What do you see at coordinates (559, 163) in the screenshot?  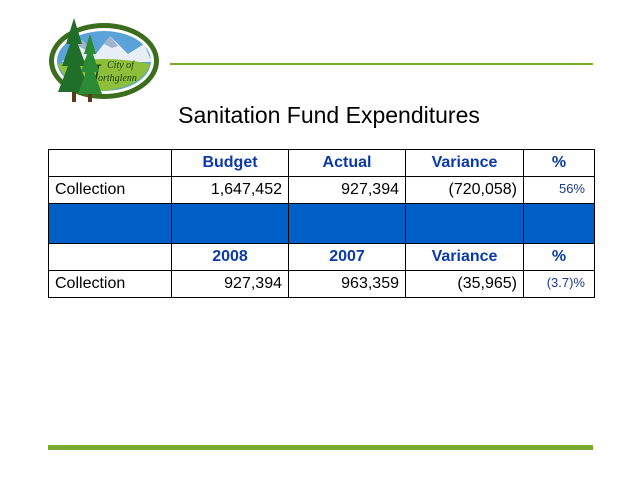 I see `table1-header-percent: %` at bounding box center [559, 163].